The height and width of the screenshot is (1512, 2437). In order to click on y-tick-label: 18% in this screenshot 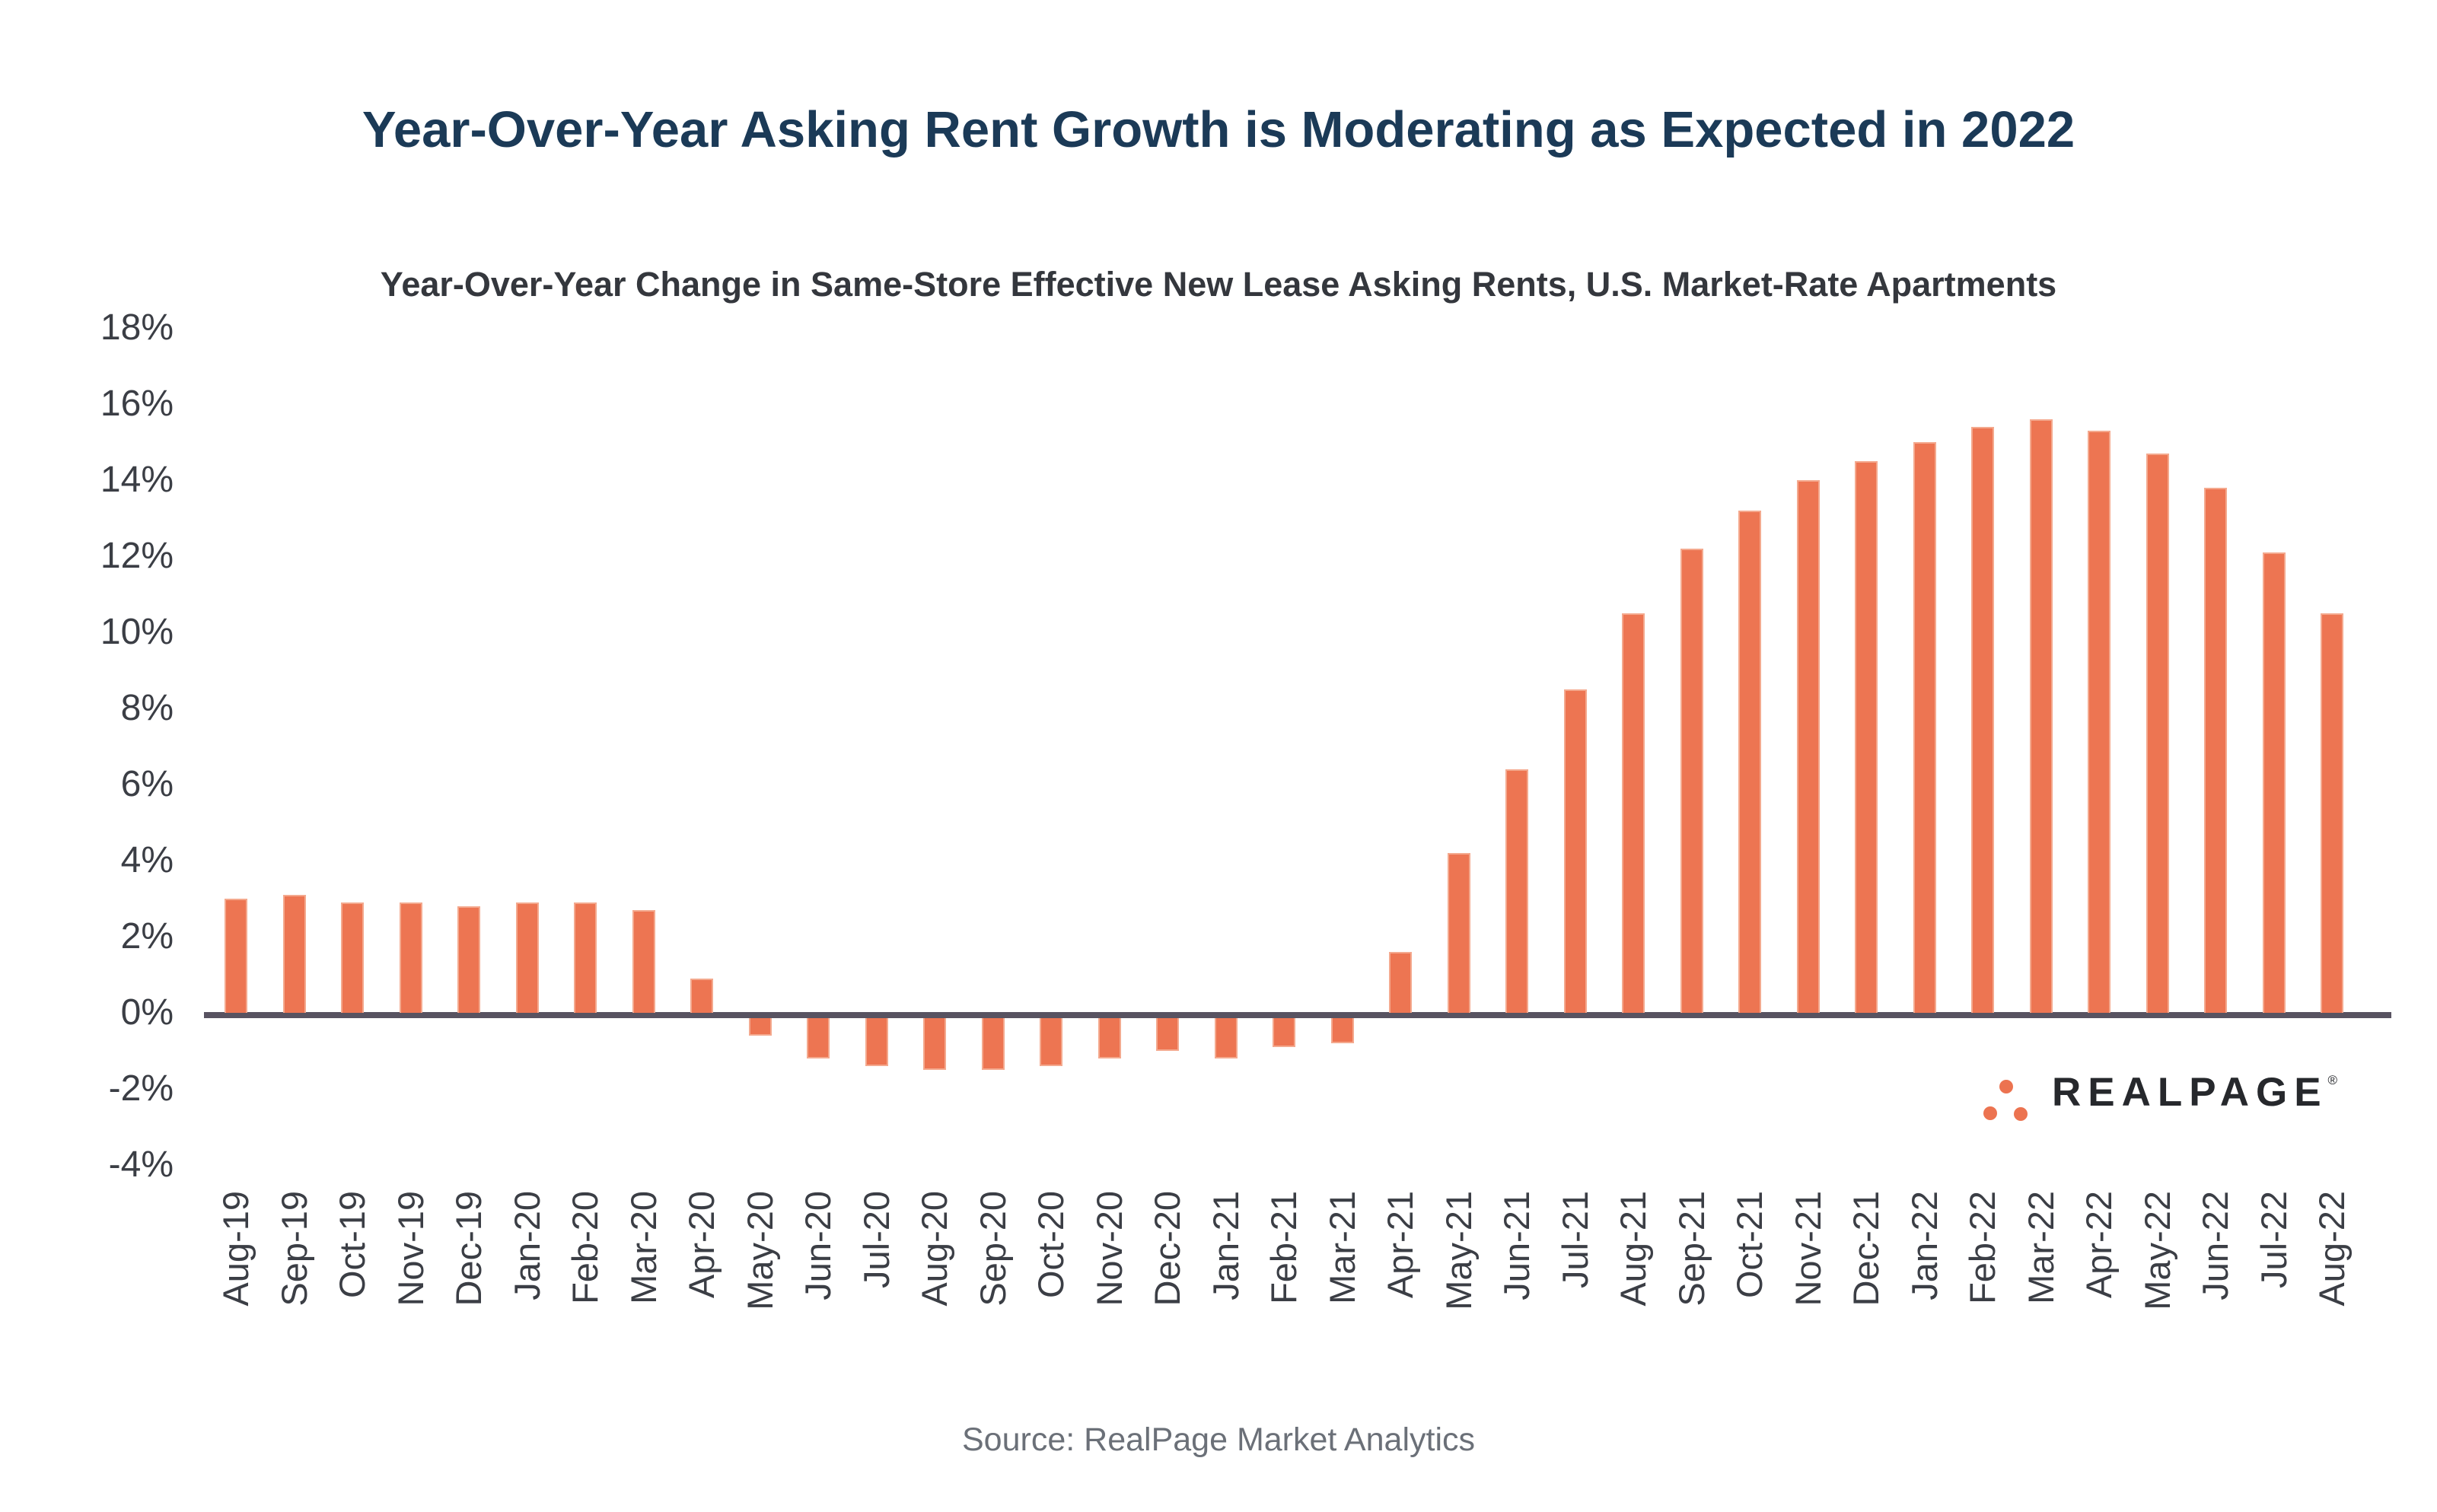, I will do `click(137, 327)`.